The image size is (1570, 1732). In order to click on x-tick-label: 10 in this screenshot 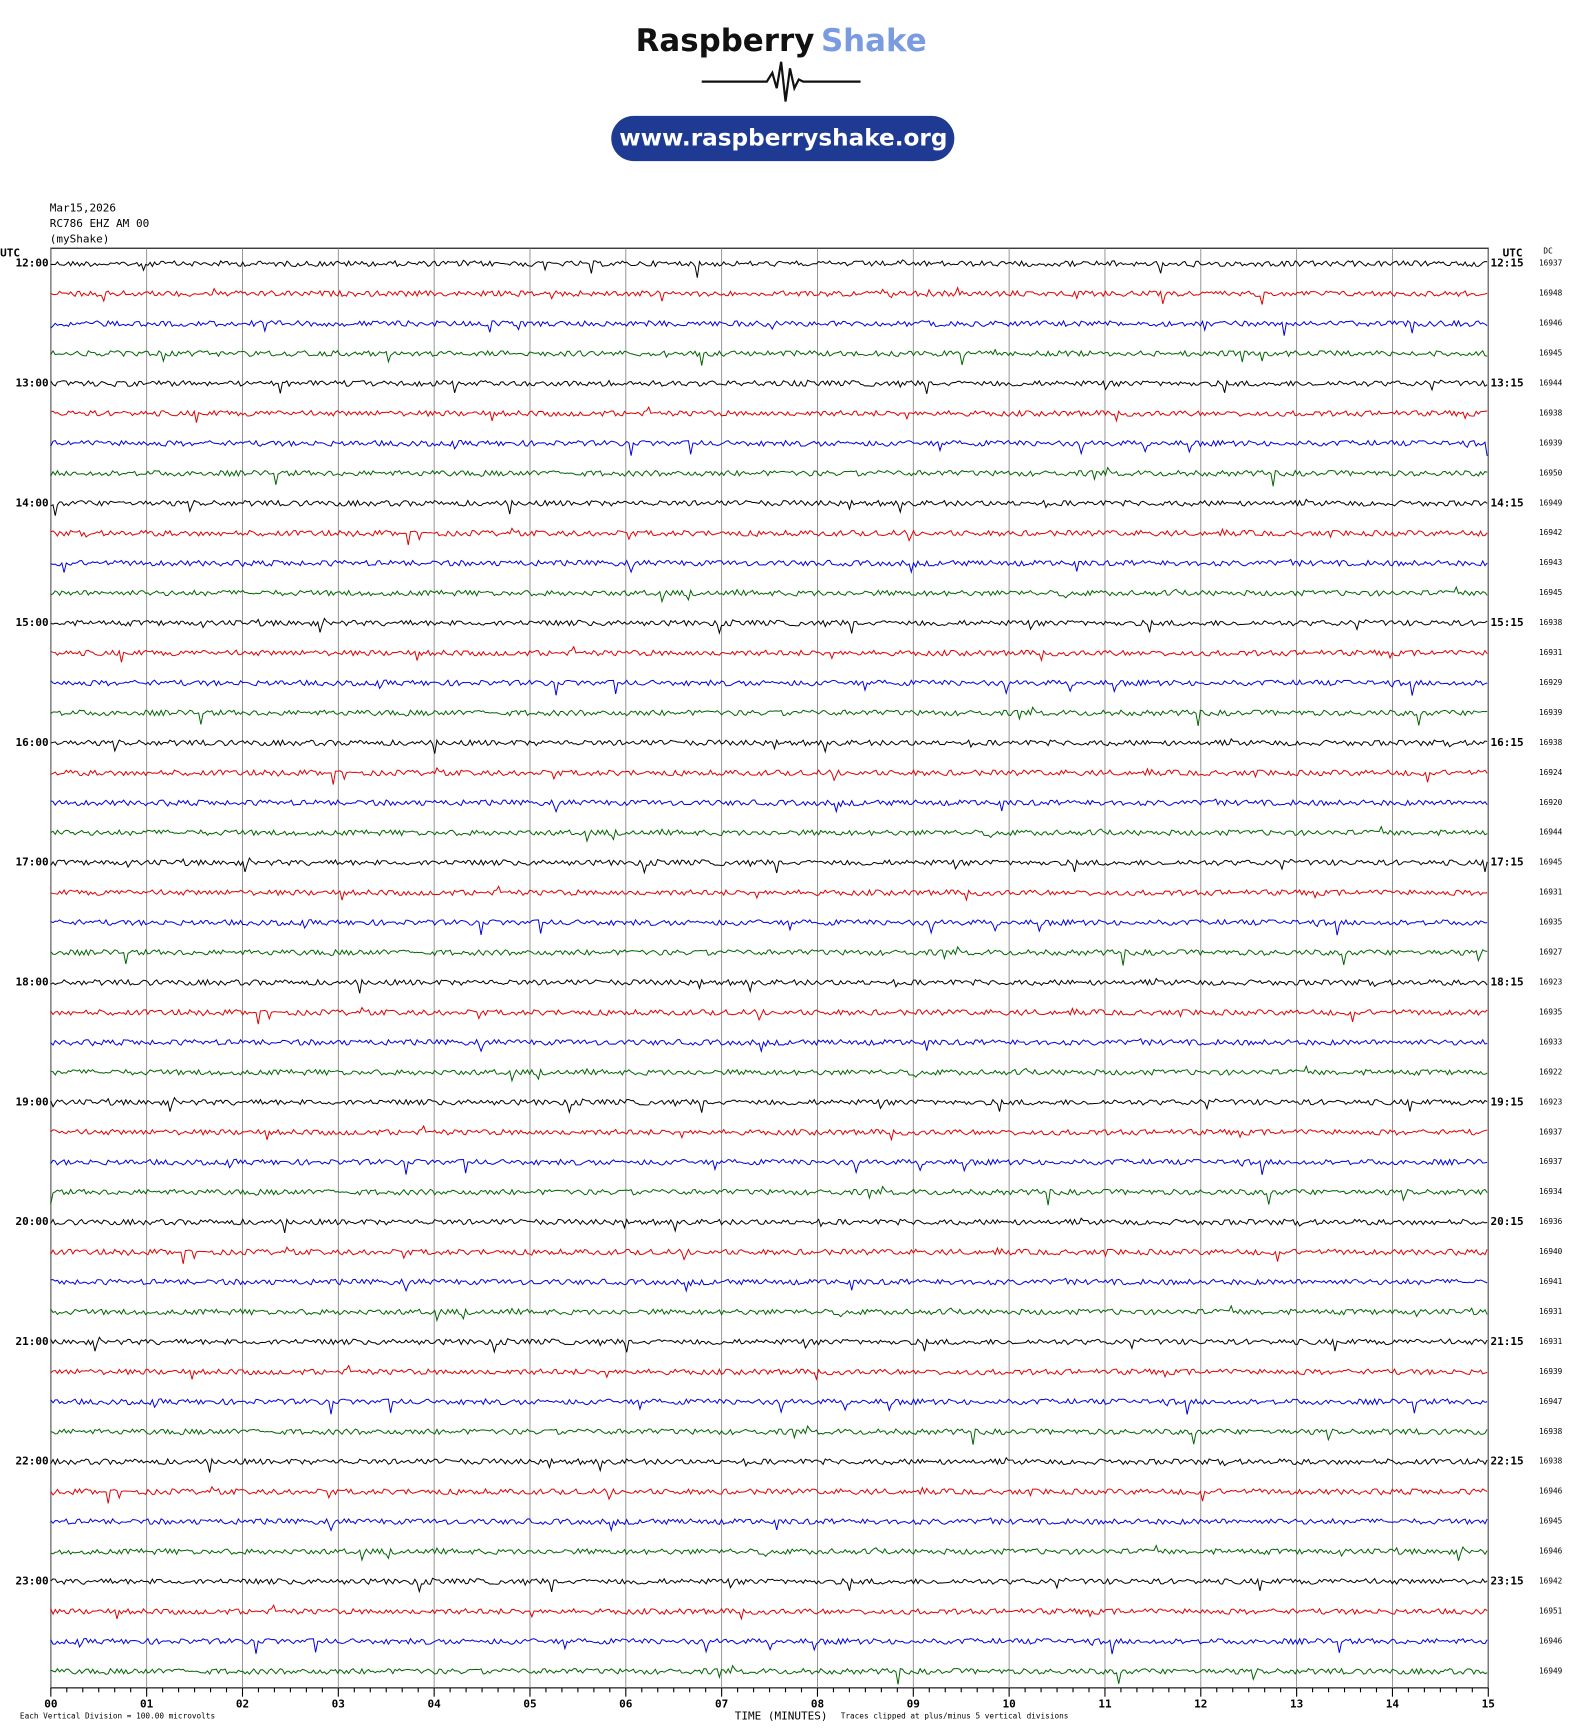, I will do `click(1008, 1703)`.